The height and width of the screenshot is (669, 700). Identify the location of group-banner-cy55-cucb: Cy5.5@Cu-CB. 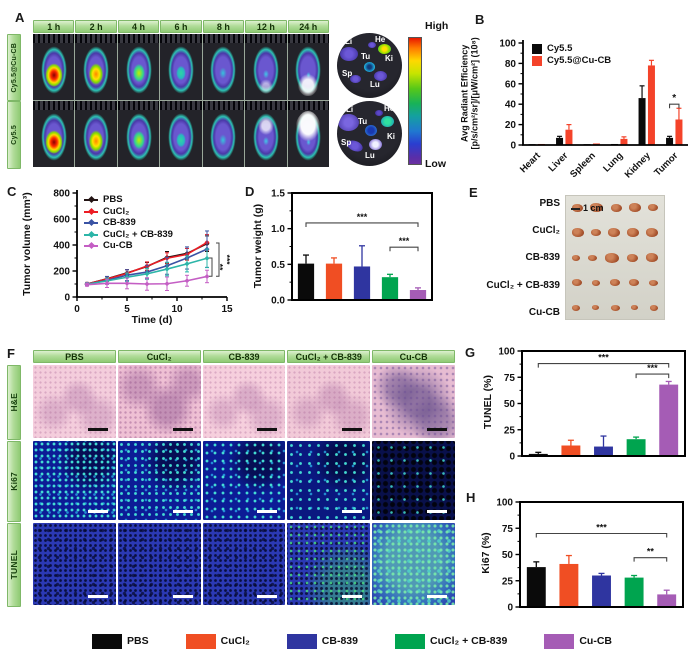
(14, 67).